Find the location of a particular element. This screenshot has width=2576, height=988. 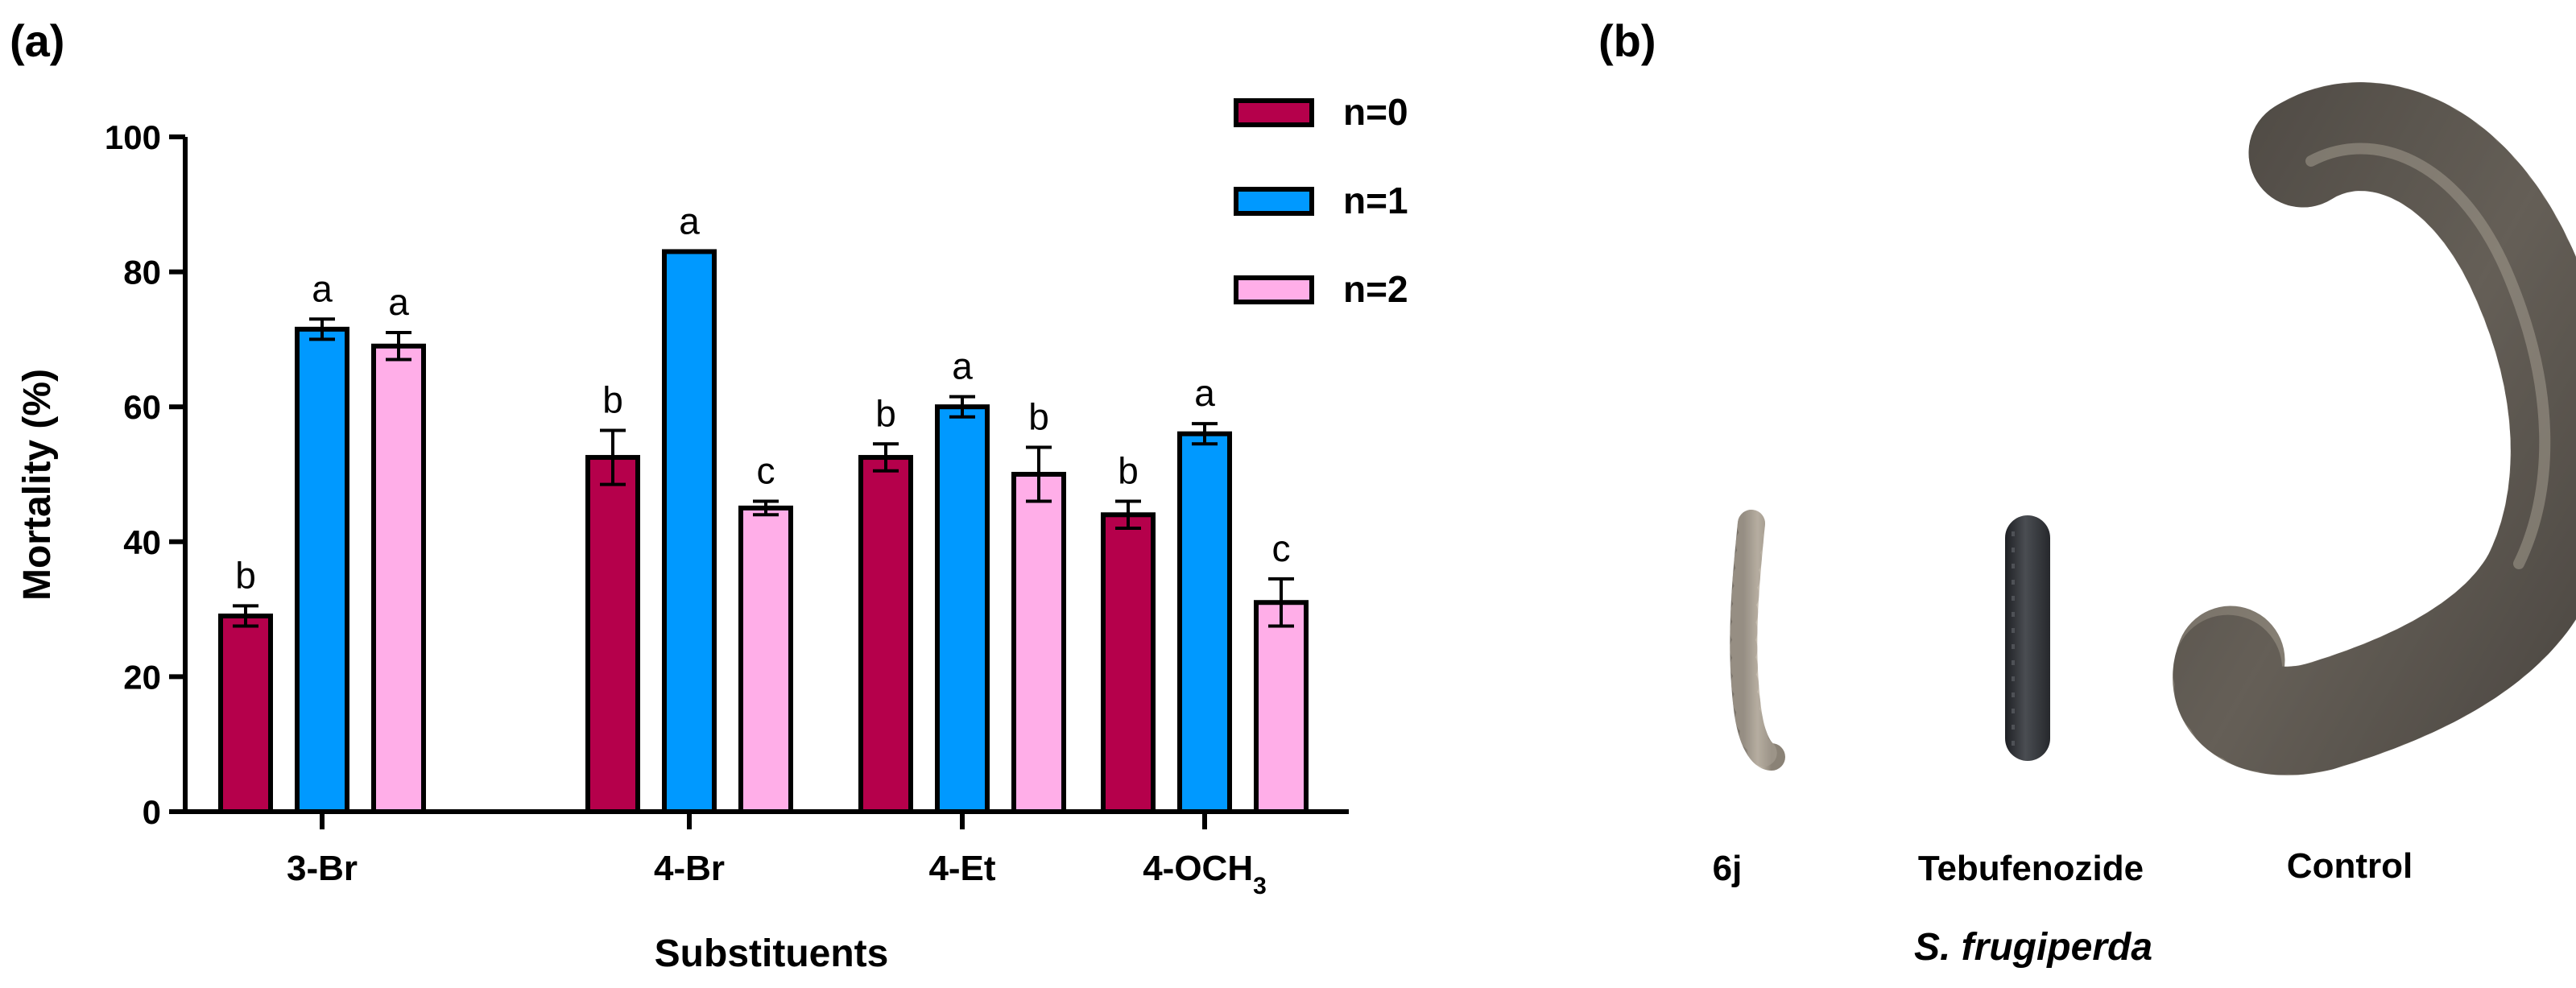

bar-n=0-4-Br is located at coordinates (612, 634).